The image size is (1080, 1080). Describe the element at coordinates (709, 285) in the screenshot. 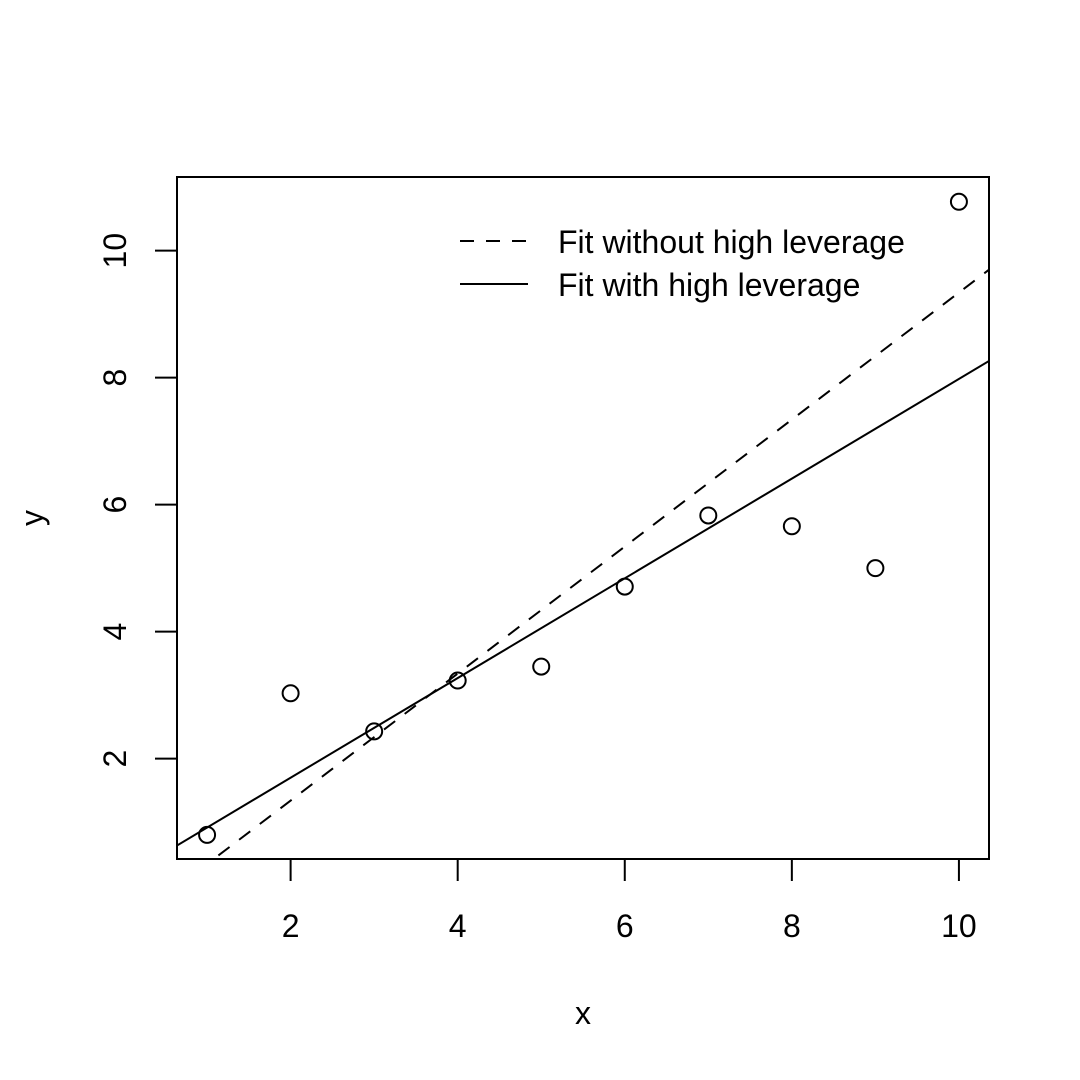

I see `legend-label-with-high-leverage: Fit with high leverage` at that location.